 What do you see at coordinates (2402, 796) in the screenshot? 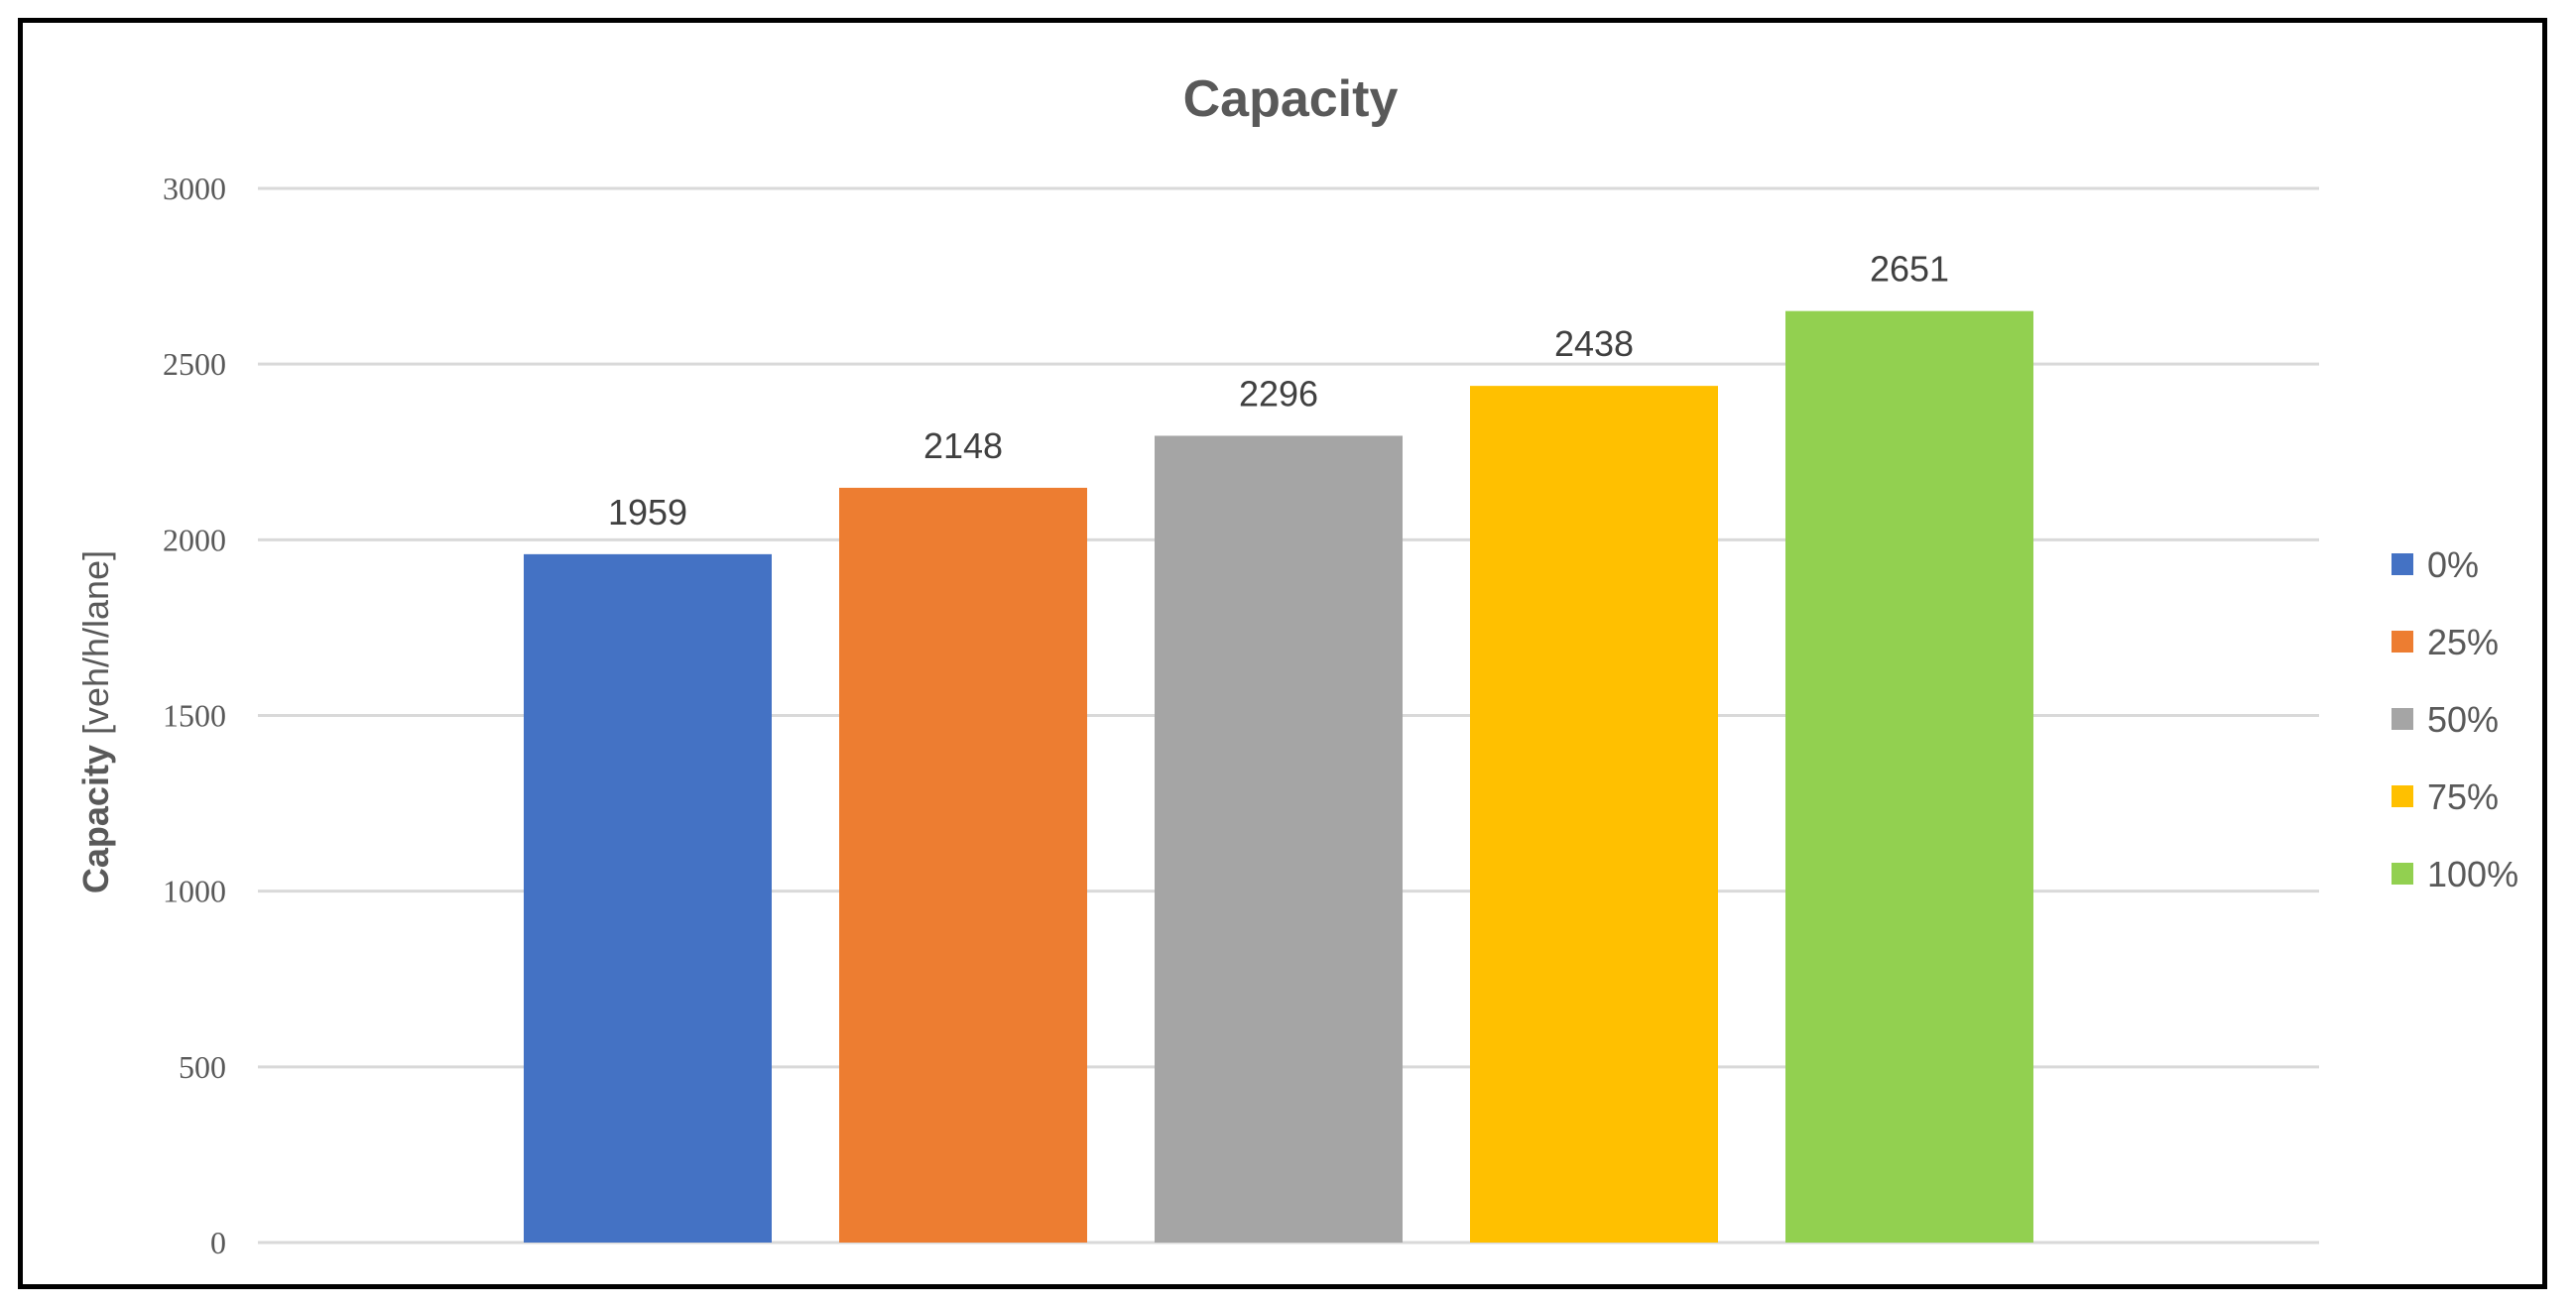
I see `legend-swatch-75%` at bounding box center [2402, 796].